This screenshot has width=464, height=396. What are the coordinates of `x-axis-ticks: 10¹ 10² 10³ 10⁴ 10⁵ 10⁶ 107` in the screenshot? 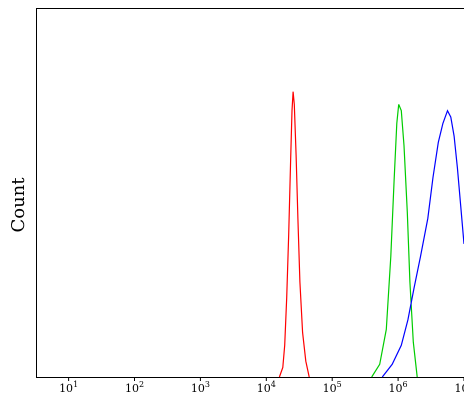 It's located at (261, 386).